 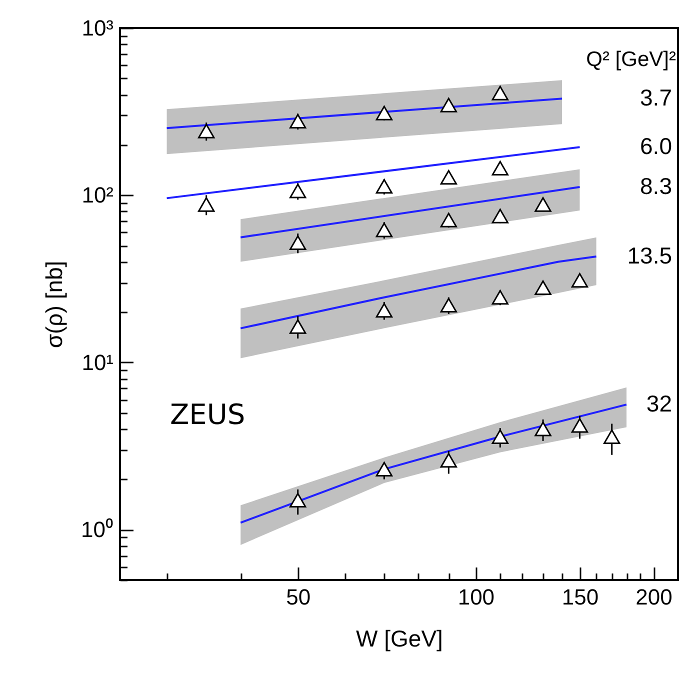 I want to click on y-axis-title: σ(ρ) [nb], so click(x=54, y=304).